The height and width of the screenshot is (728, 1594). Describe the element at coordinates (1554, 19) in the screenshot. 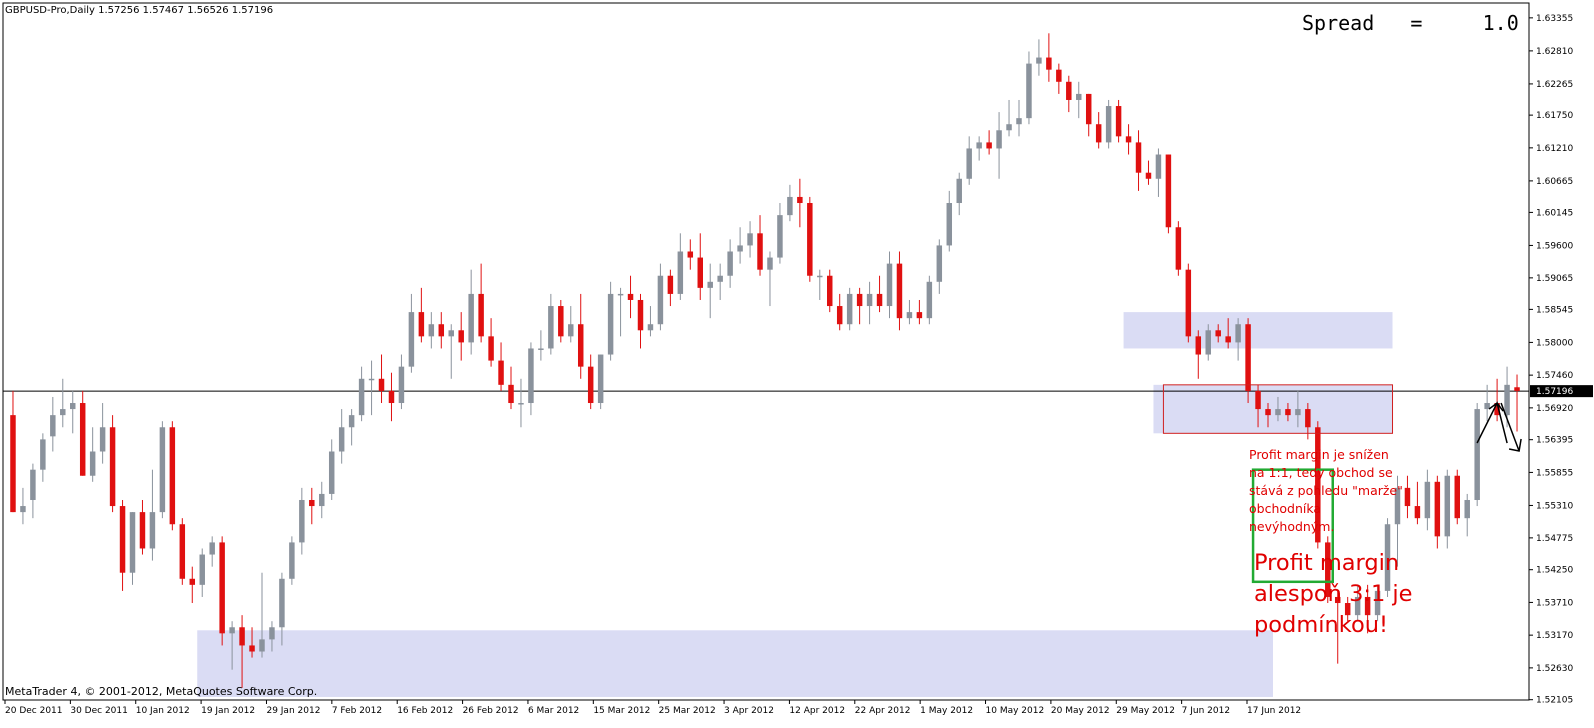

I see `y-tick-label: 1.63355` at that location.